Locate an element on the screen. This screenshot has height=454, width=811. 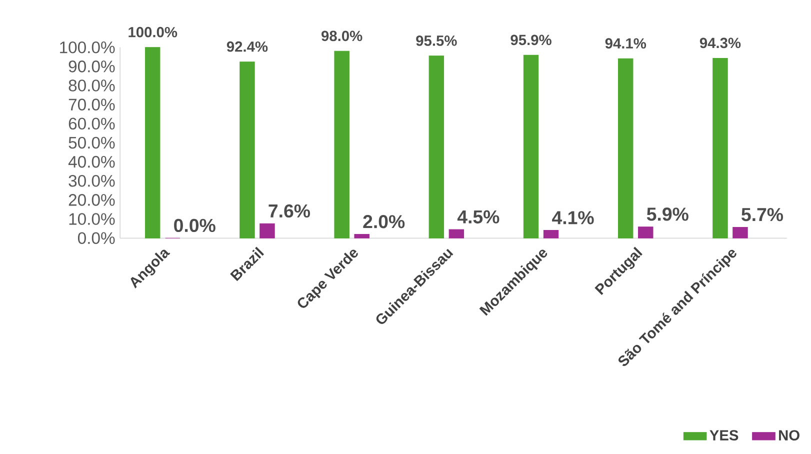
y-tick-label: 40.0% is located at coordinates (91, 162).